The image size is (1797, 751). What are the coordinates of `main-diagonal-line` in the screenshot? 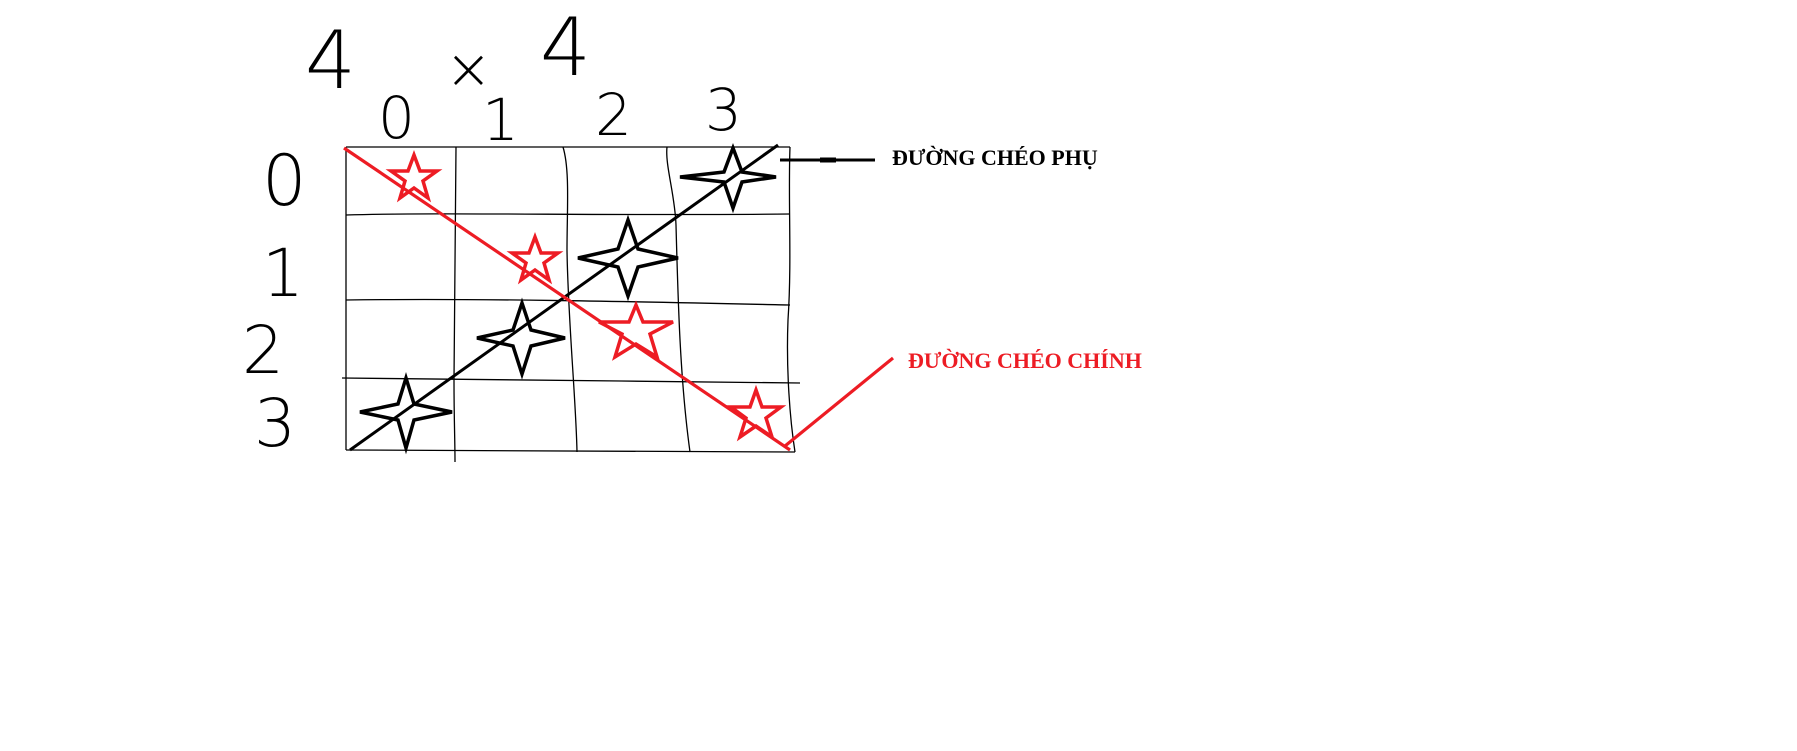 It's located at (567, 299).